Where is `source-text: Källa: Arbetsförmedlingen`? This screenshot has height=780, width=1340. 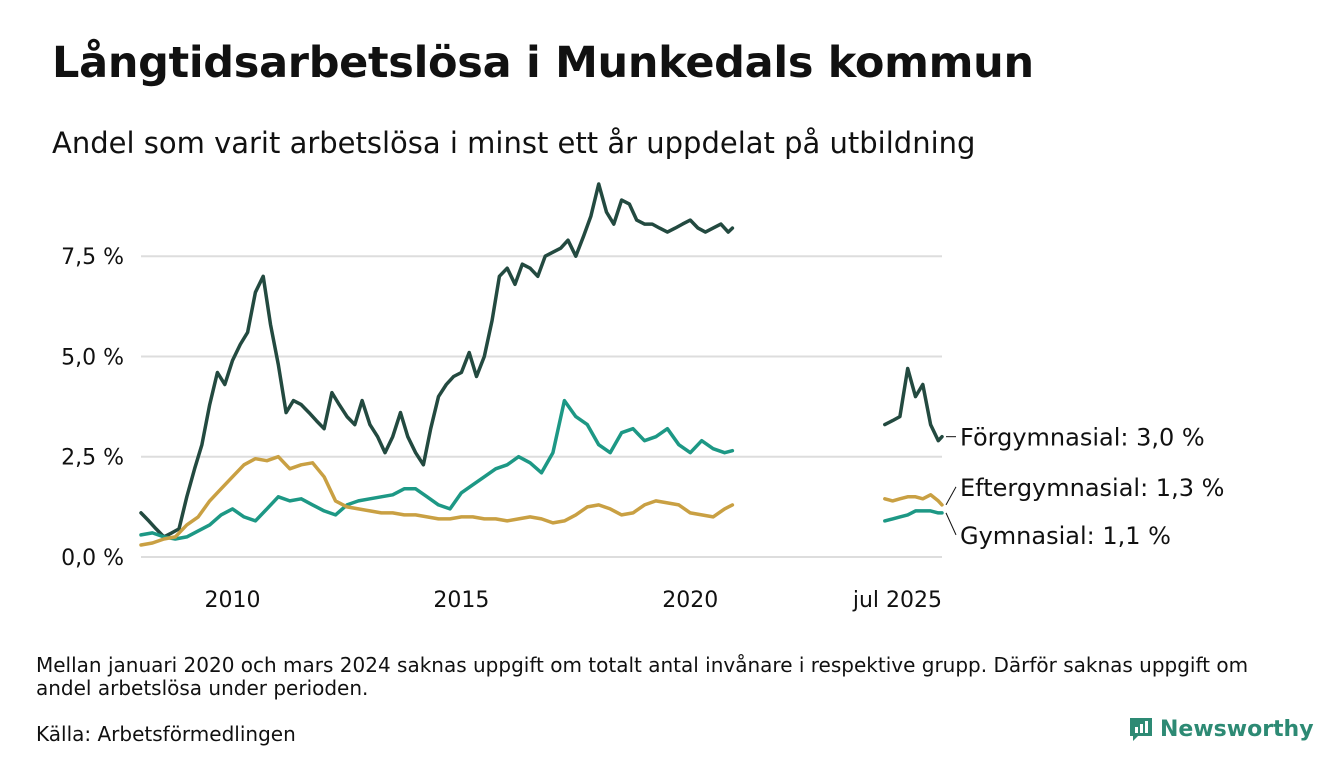
source-text: Källa: Arbetsförmedlingen is located at coordinates (166, 734).